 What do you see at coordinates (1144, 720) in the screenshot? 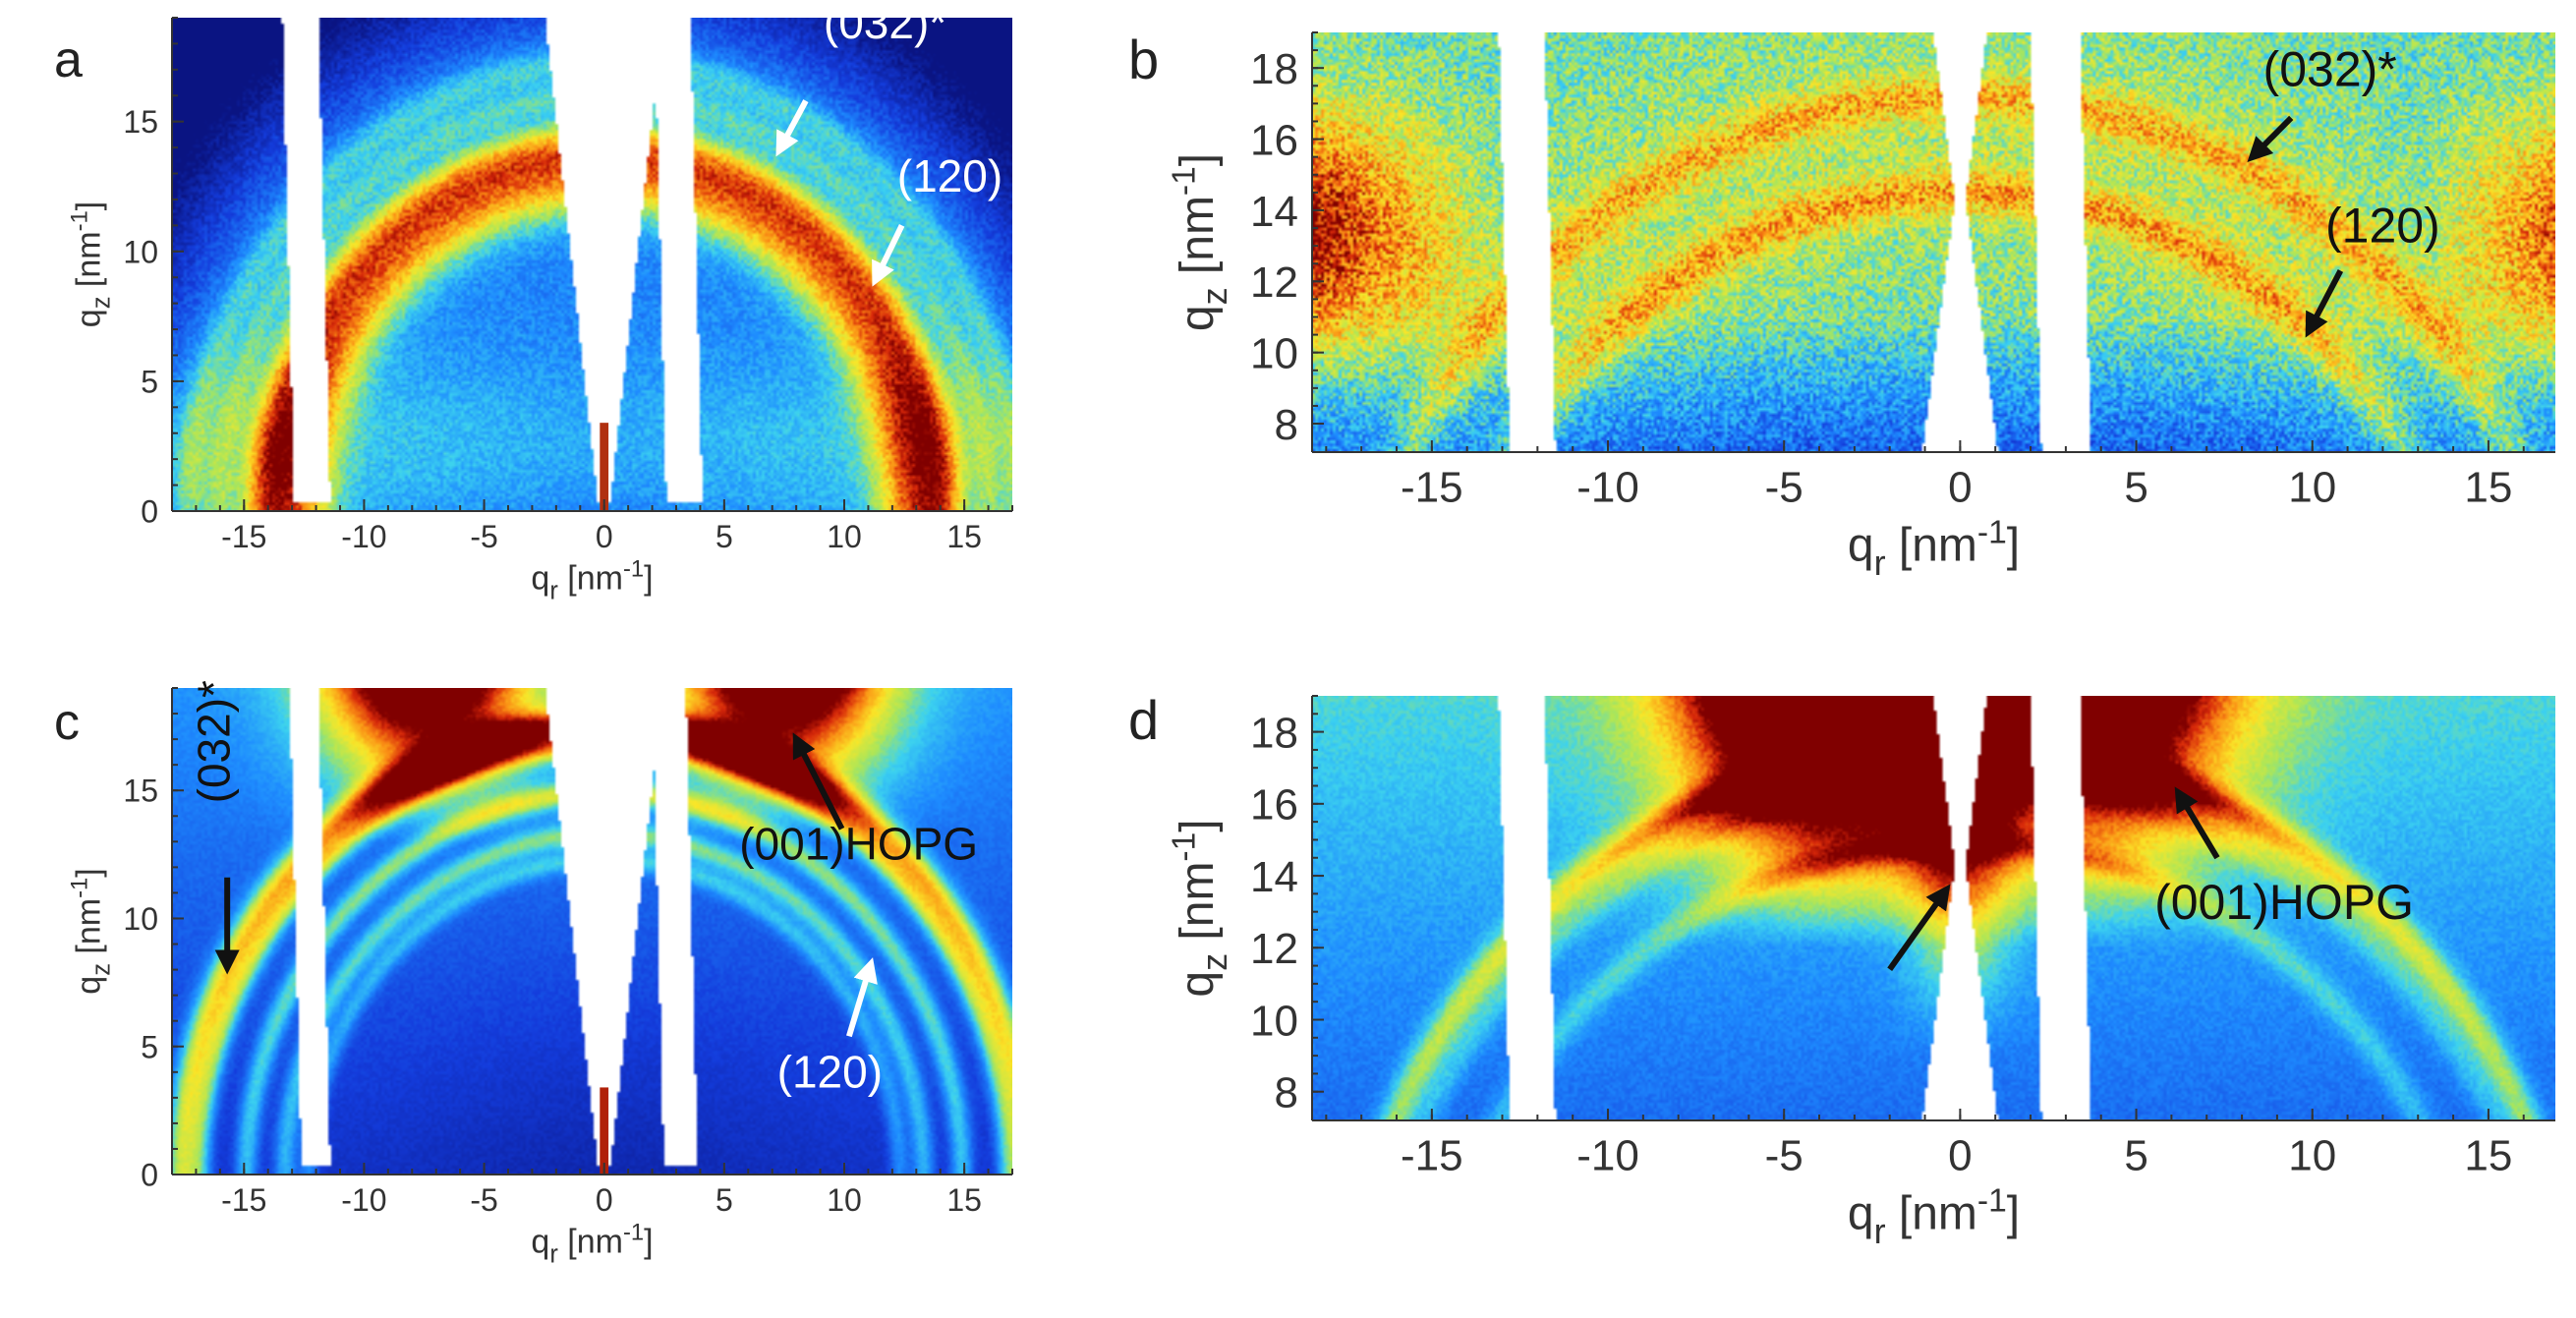
I see `panel-letter-d: d` at bounding box center [1144, 720].